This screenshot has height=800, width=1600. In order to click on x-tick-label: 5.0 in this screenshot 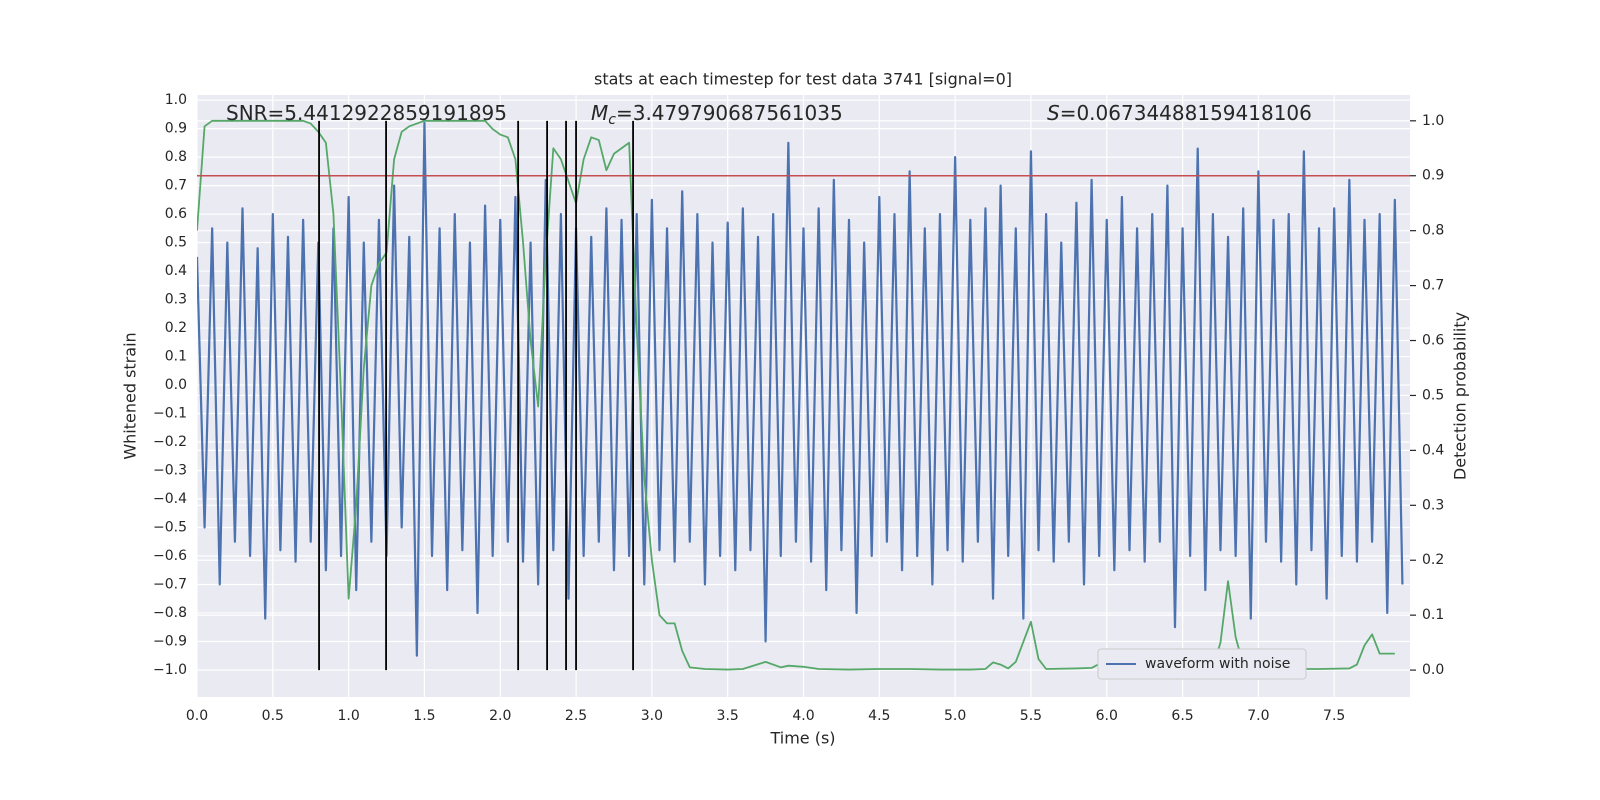, I will do `click(955, 716)`.